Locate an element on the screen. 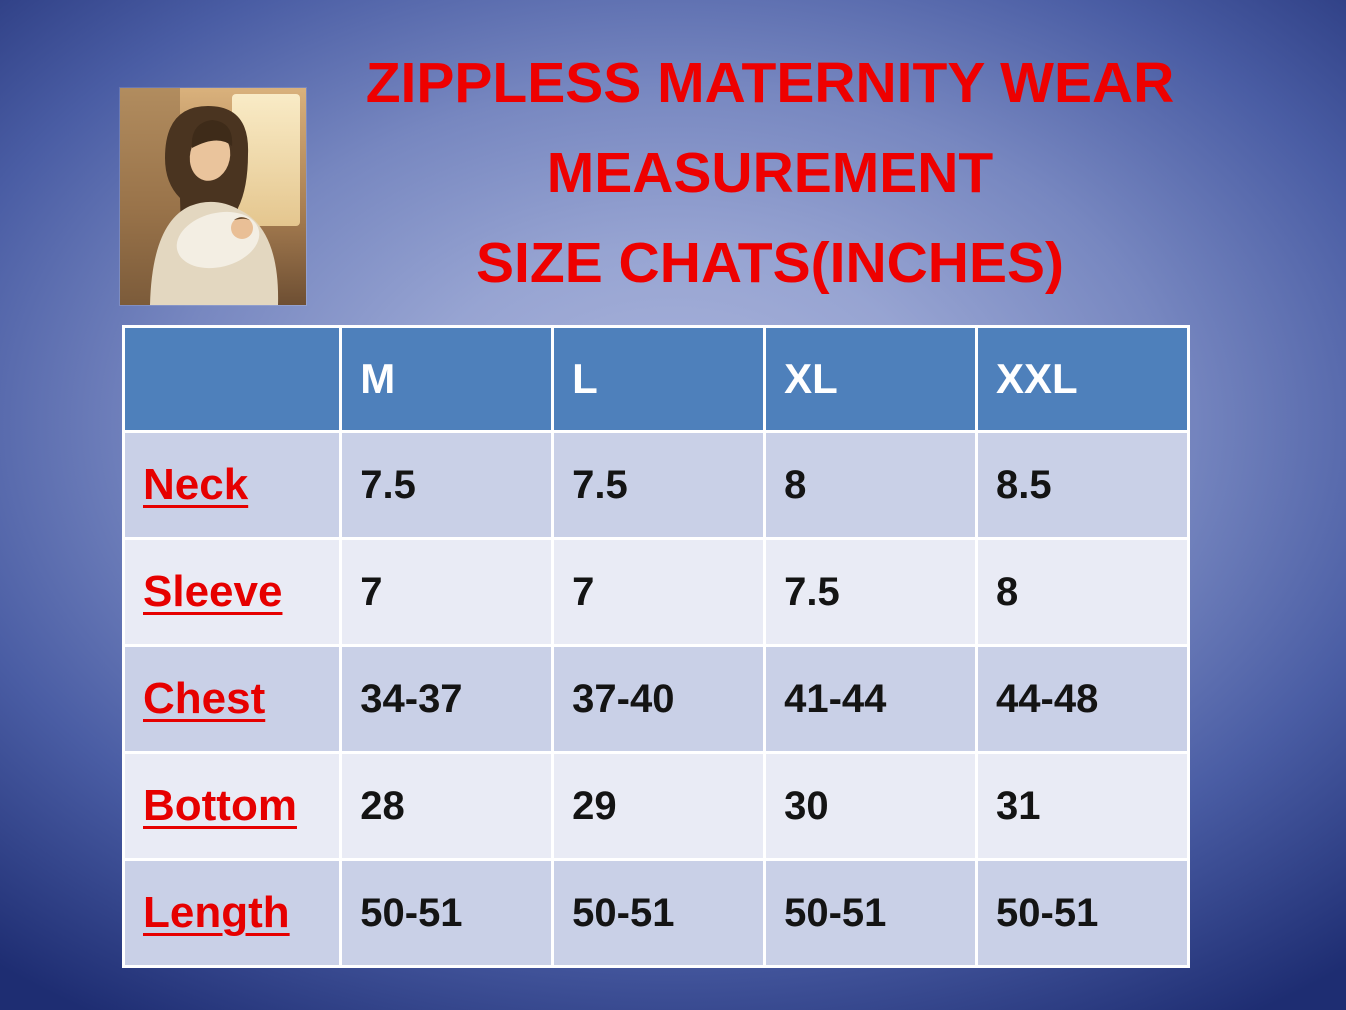 The height and width of the screenshot is (1010, 1346). cell-neck-l: 7.5 is located at coordinates (659, 485).